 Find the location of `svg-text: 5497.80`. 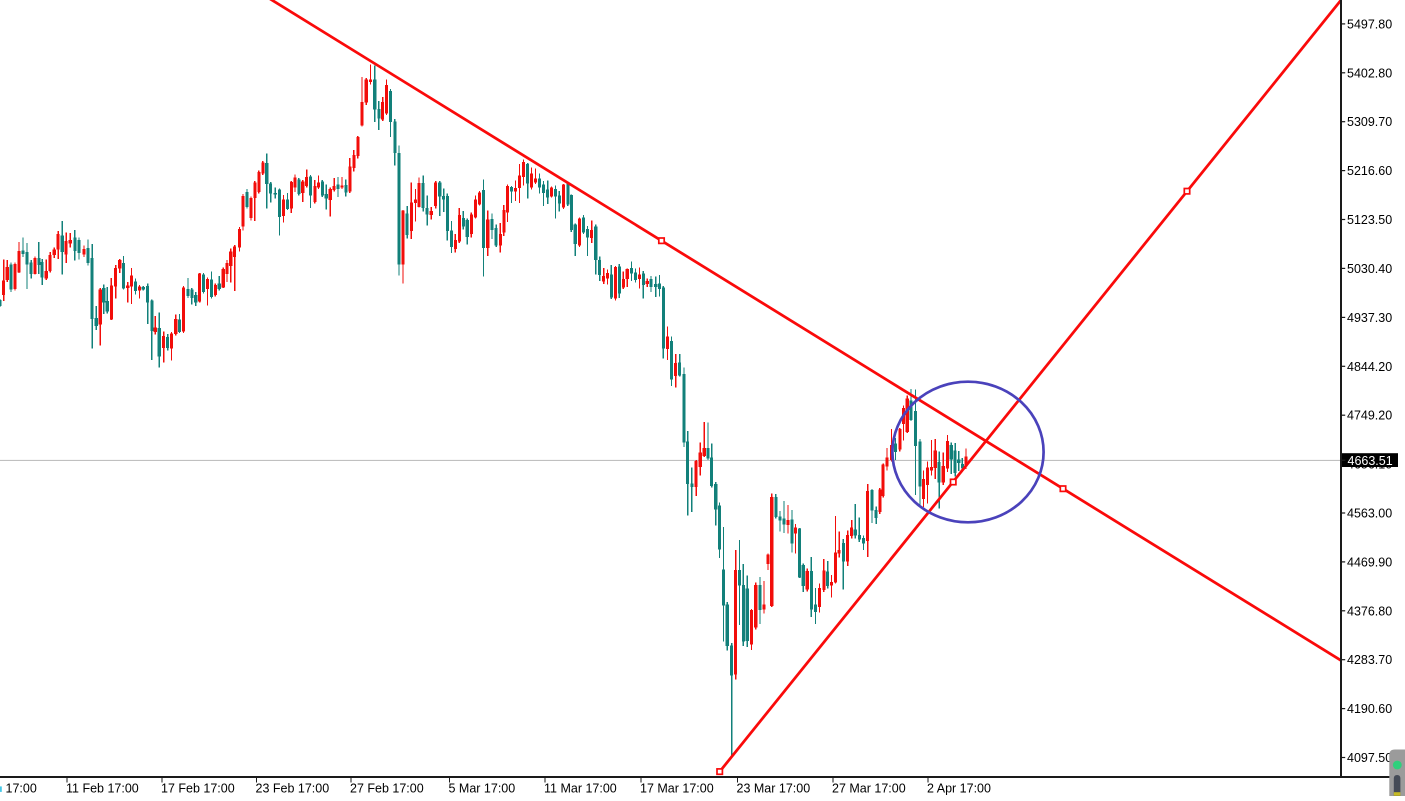

svg-text: 5497.80 is located at coordinates (1369, 24).